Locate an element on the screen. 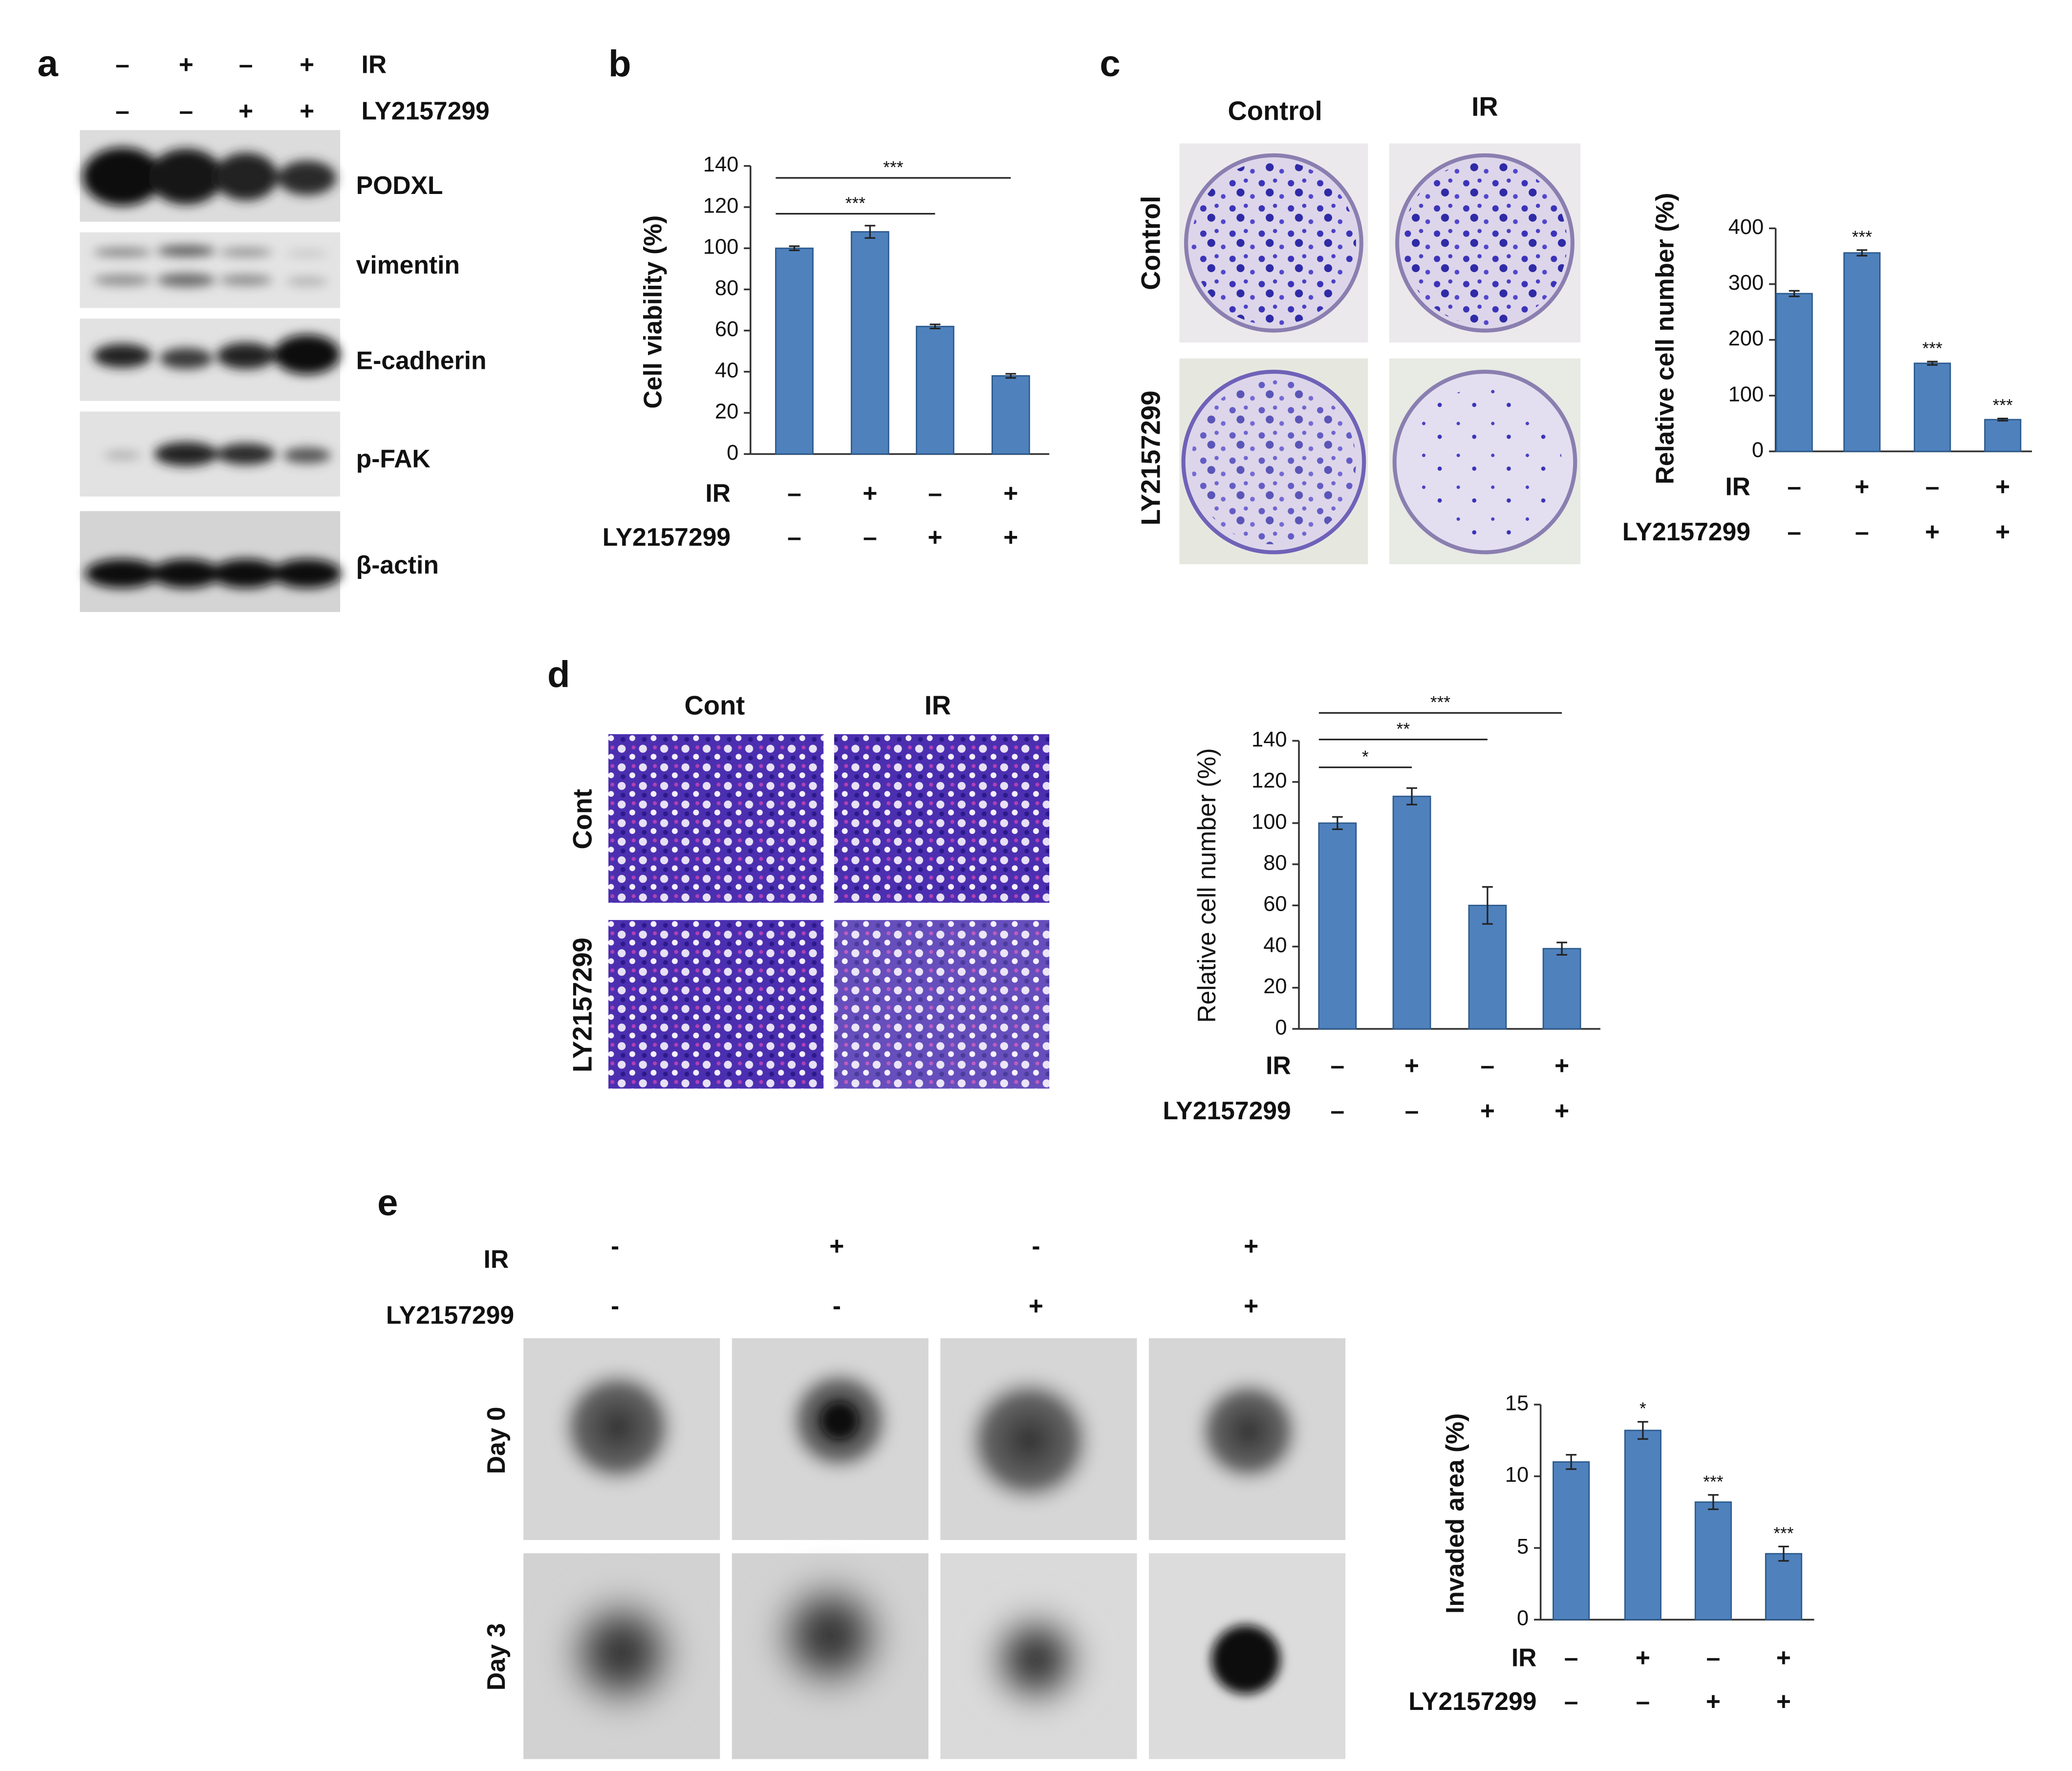 The height and width of the screenshot is (1771, 2072). y-tick-label: 400 is located at coordinates (1746, 227).